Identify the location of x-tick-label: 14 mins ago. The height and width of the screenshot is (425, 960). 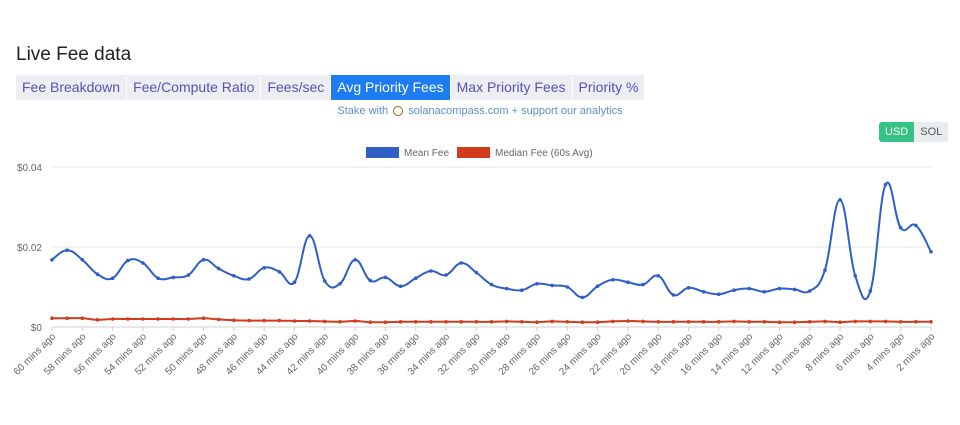
(732, 354).